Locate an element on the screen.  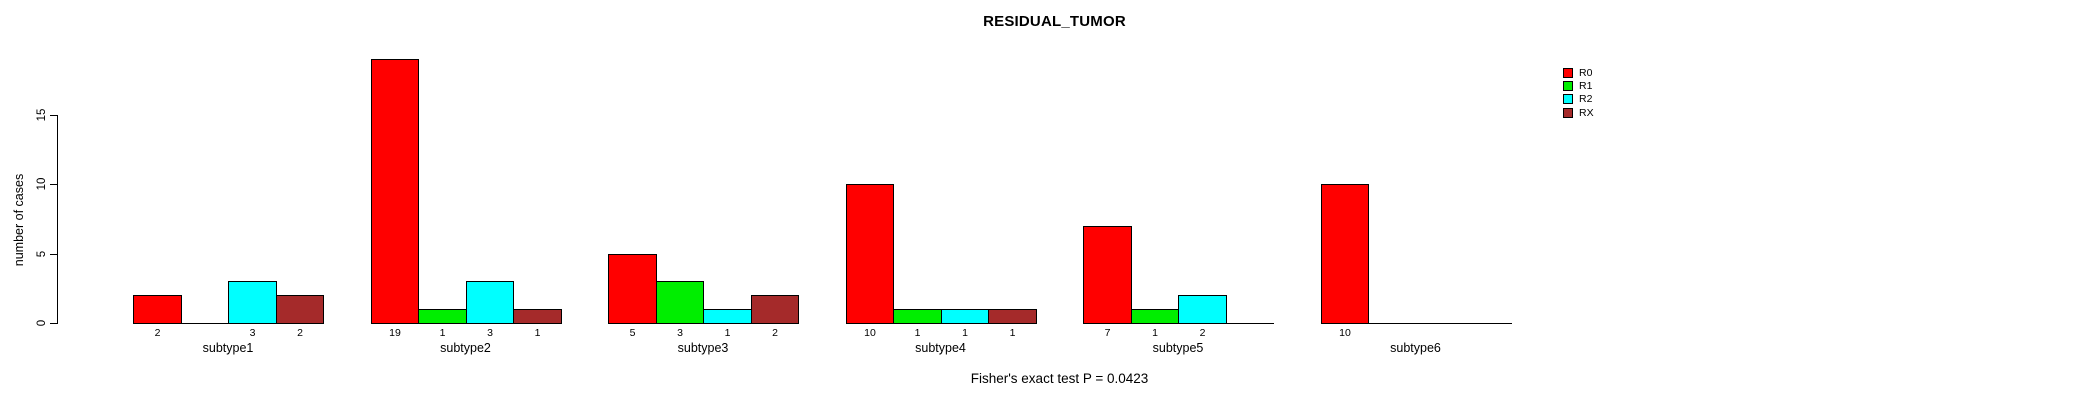
category-label-subtype1: subtype1 is located at coordinates (228, 348).